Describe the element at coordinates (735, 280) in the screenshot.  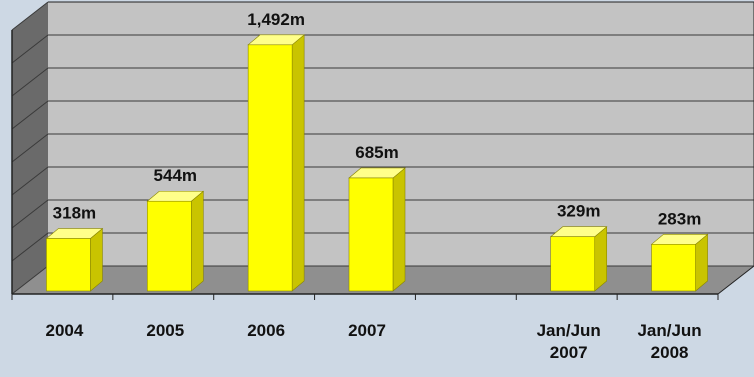
I see `floor-right-edge` at that location.